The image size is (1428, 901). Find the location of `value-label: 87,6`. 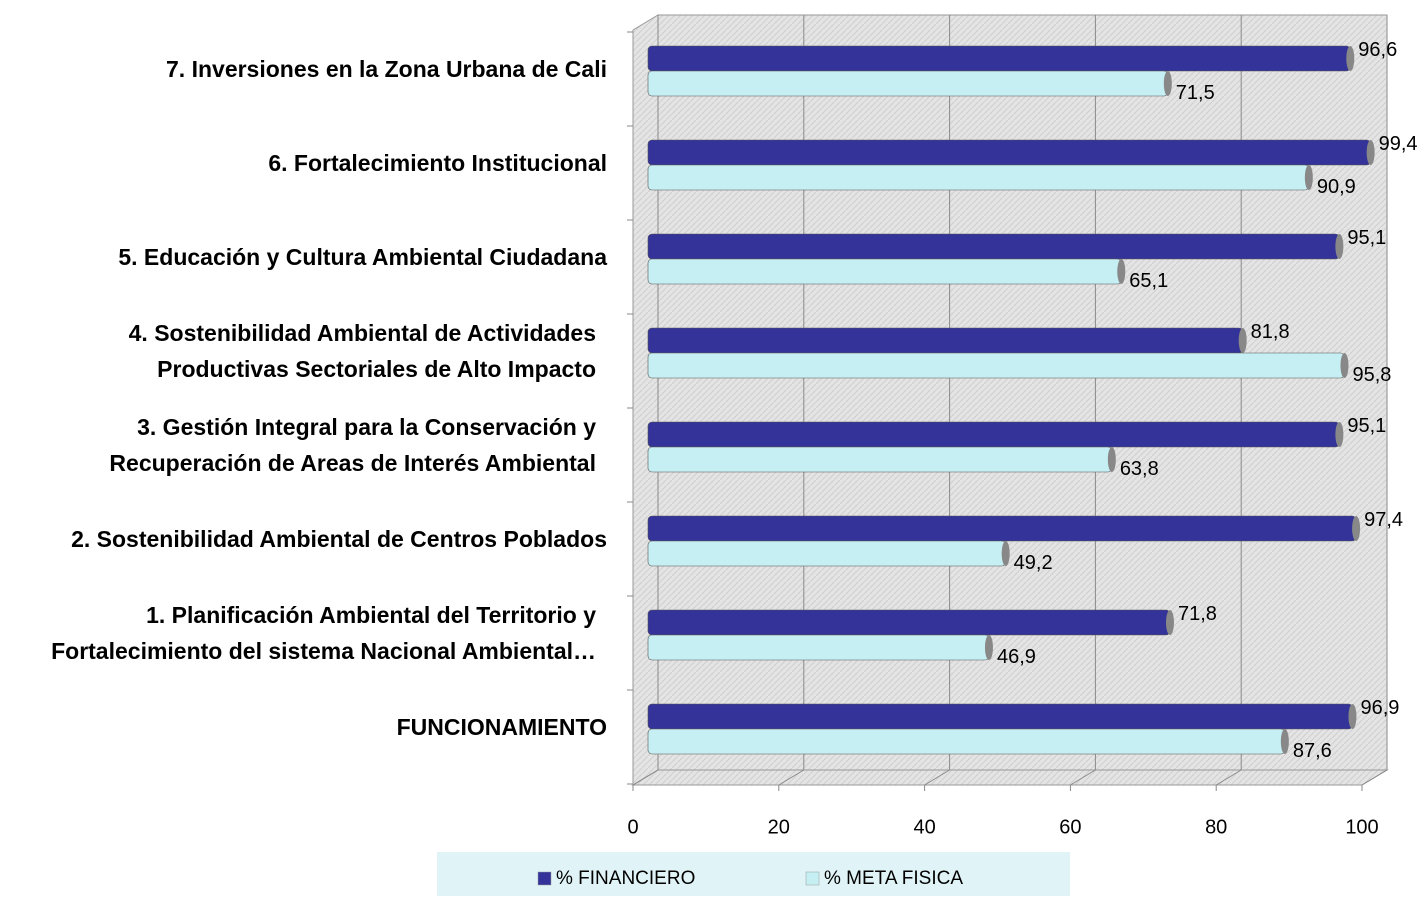

value-label: 87,6 is located at coordinates (1312, 751).